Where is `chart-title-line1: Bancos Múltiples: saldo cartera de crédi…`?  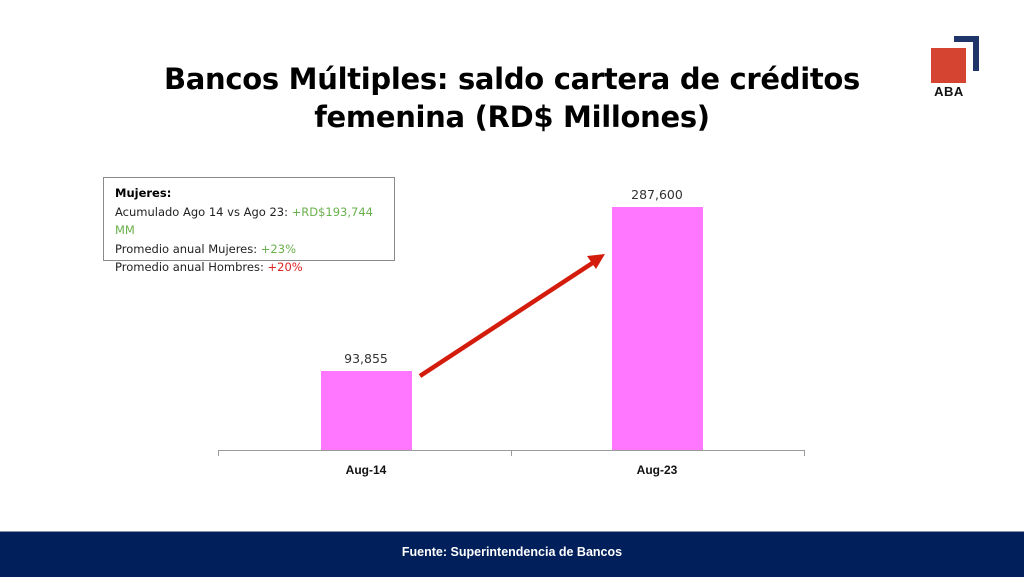
chart-title-line1: Bancos Múltiples: saldo cartera de crédi… is located at coordinates (511, 79).